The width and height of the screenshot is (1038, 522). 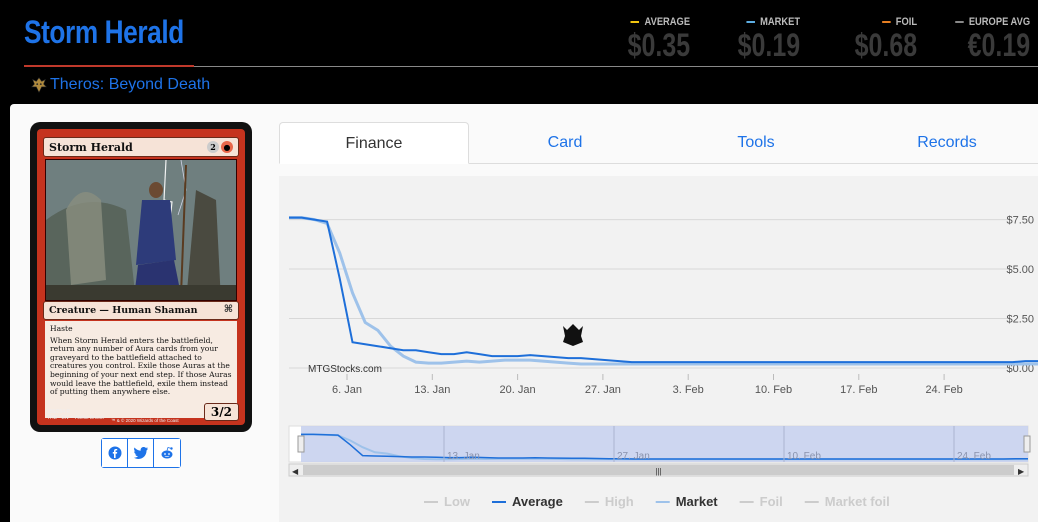 I want to click on set-symbol-icon: ⌘, so click(x=228, y=309).